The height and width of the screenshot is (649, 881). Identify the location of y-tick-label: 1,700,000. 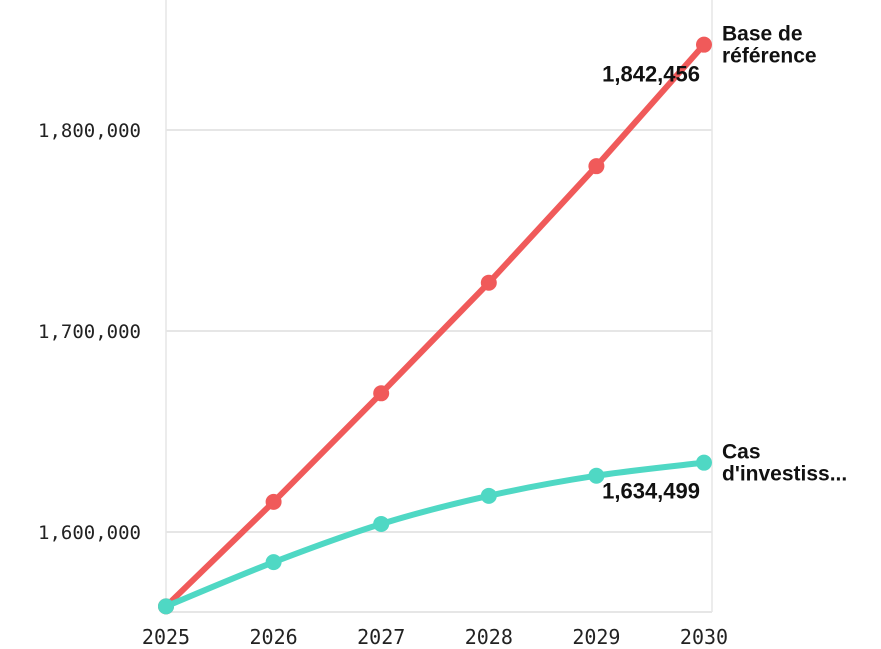
(89, 332).